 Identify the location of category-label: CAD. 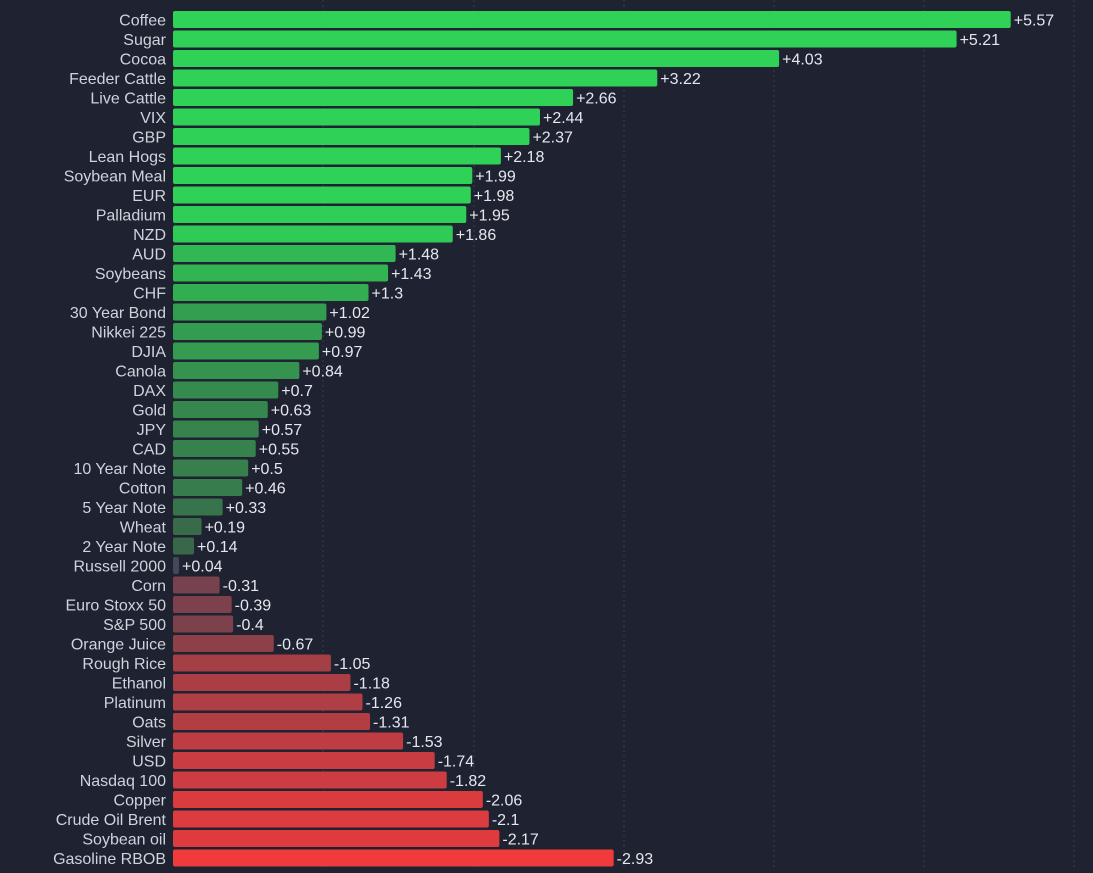
(149, 450).